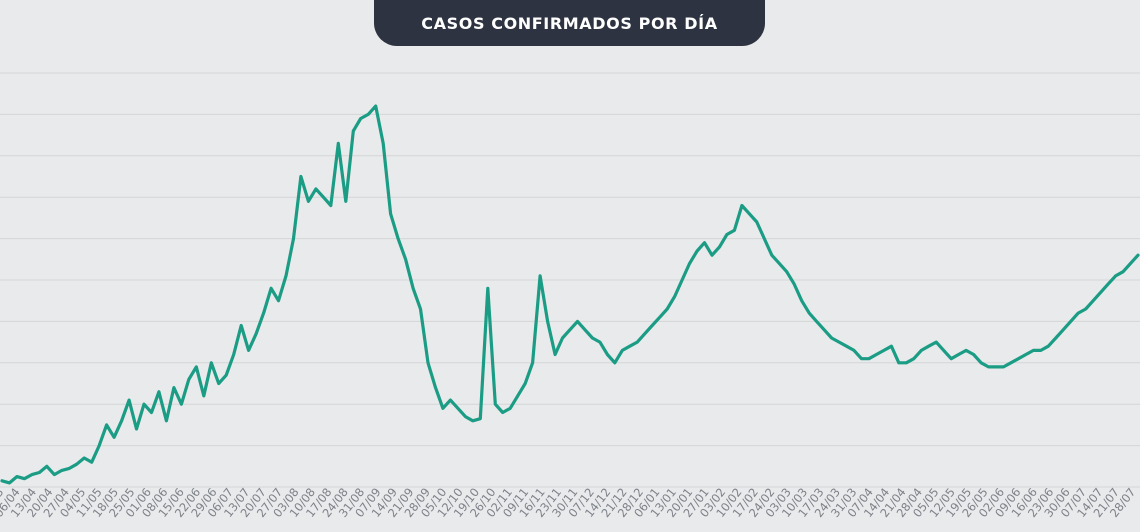 The width and height of the screenshot is (1140, 532). I want to click on x-tick-label: 03, so click(3, 495).